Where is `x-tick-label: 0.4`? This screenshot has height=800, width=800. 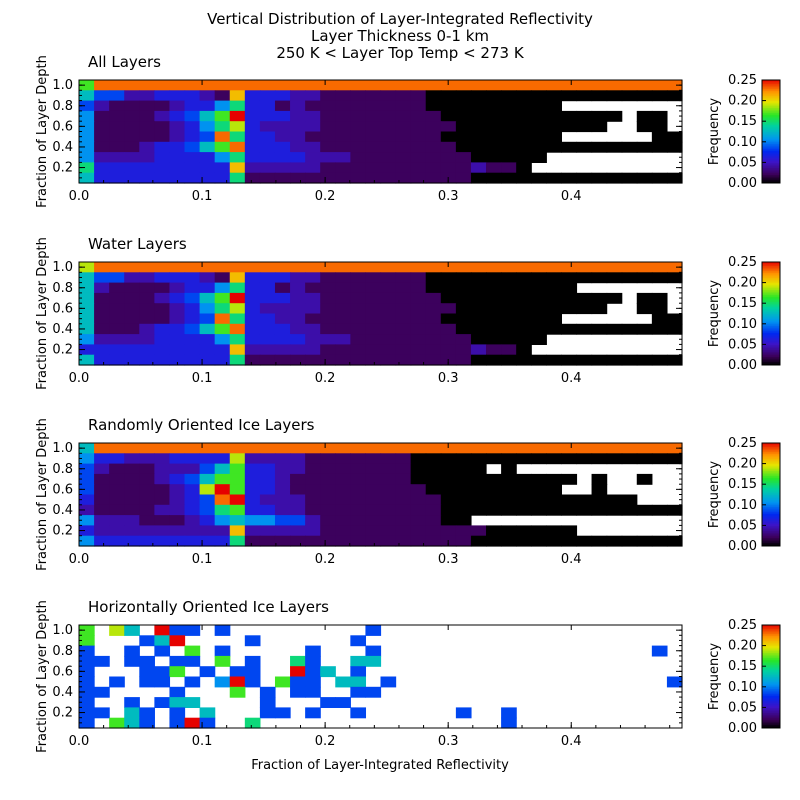 x-tick-label: 0.4 is located at coordinates (571, 559).